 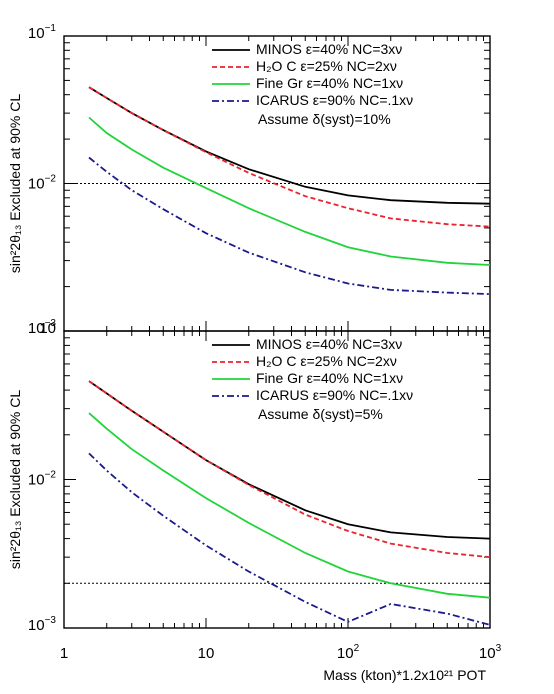 What do you see at coordinates (289, 225) in the screenshot?
I see `series-line-icarus` at bounding box center [289, 225].